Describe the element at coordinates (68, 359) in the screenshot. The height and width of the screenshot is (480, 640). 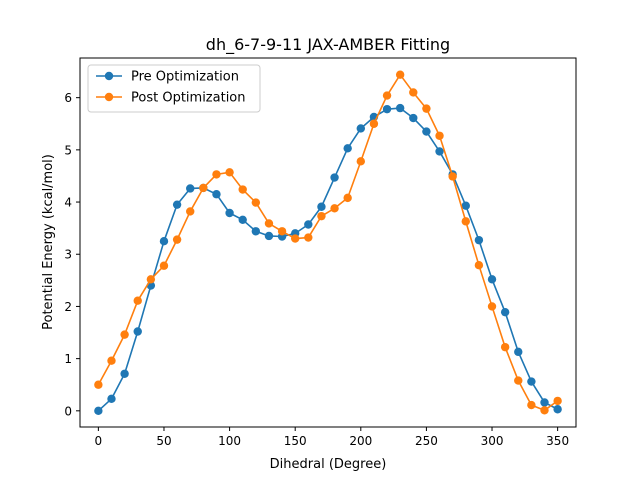
I see `y-tick-label: 1` at that location.